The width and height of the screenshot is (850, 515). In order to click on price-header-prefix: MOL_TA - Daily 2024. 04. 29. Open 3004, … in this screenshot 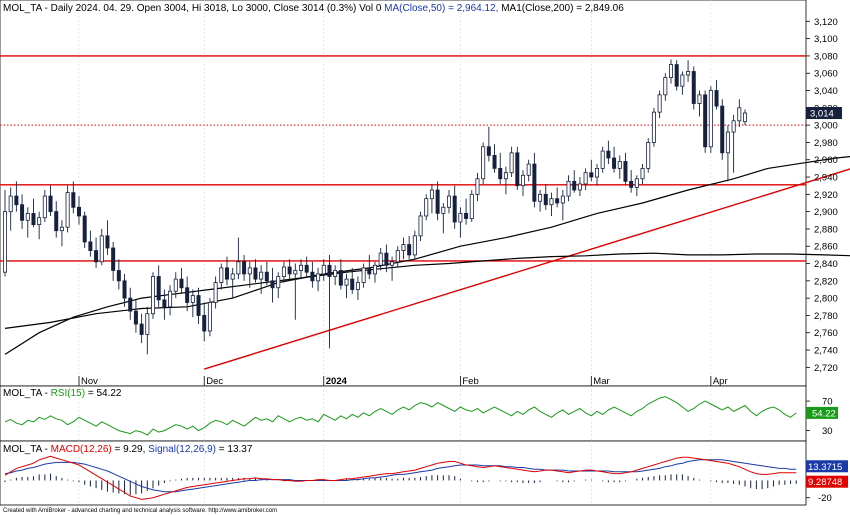, I will do `click(193, 8)`.